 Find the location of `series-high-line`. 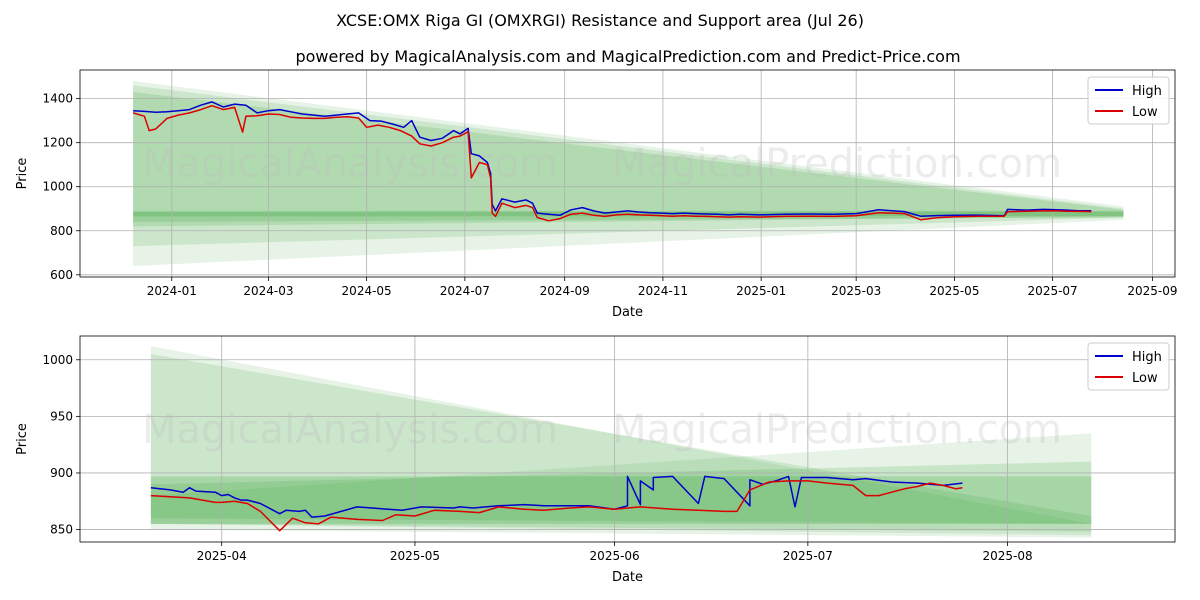

series-high-line is located at coordinates (556, 496).